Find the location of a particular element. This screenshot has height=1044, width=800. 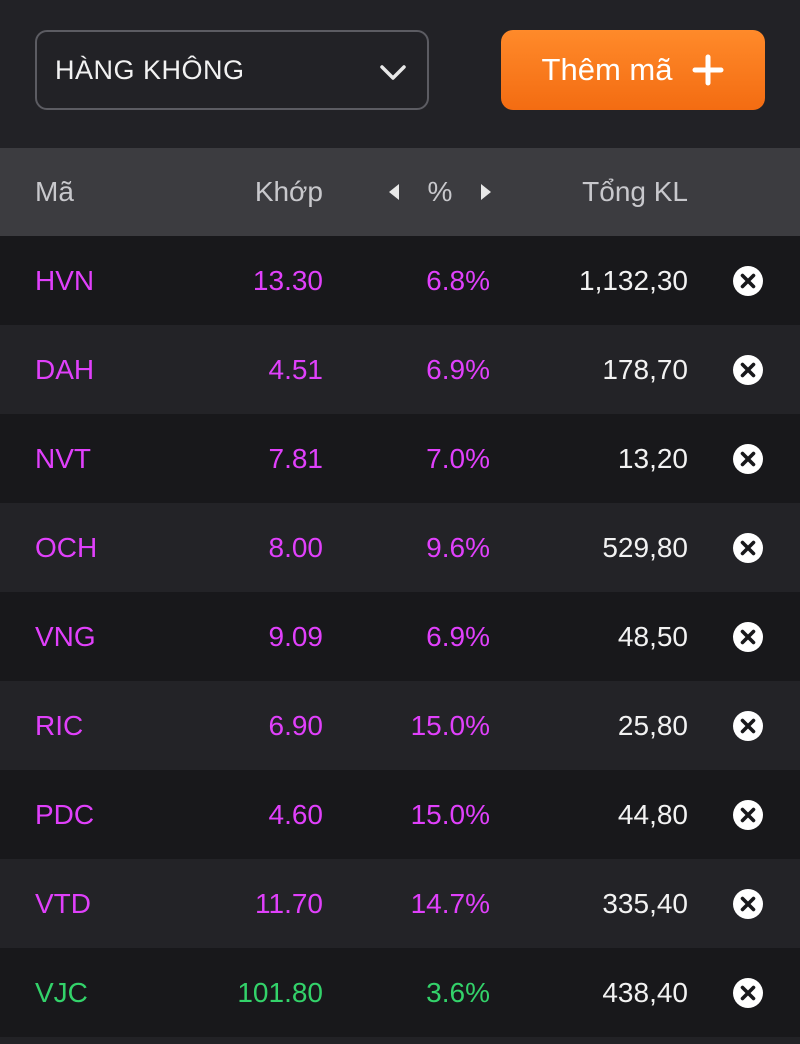

match-price: 101.80 is located at coordinates (280, 992).